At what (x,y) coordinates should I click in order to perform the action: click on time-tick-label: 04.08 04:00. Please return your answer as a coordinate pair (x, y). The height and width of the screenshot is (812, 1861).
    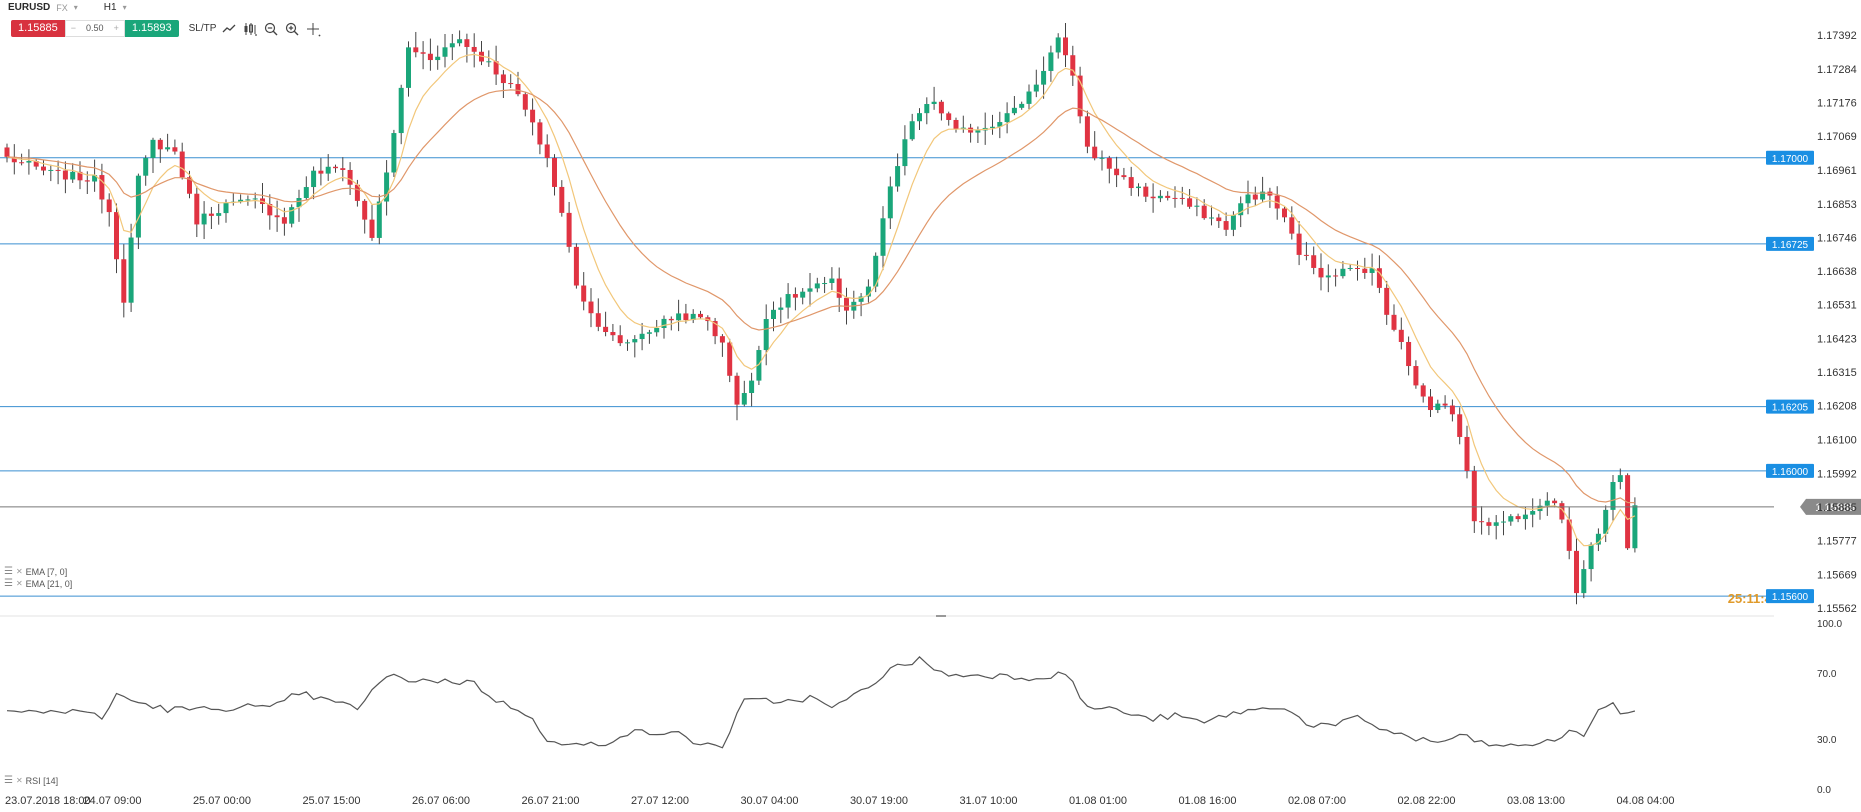
    Looking at the image, I should click on (1645, 801).